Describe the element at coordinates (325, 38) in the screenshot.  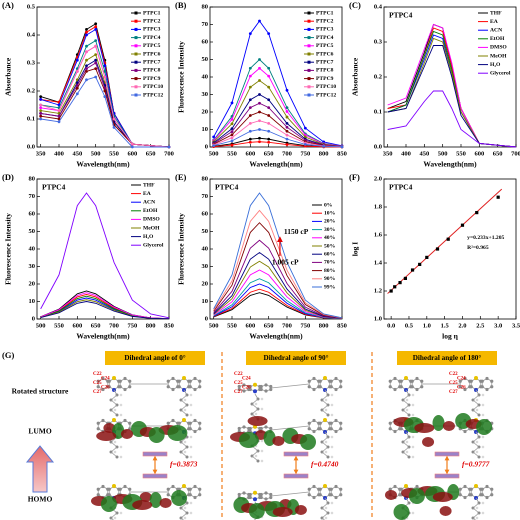
I see `legend-label: PTPC4` at that location.